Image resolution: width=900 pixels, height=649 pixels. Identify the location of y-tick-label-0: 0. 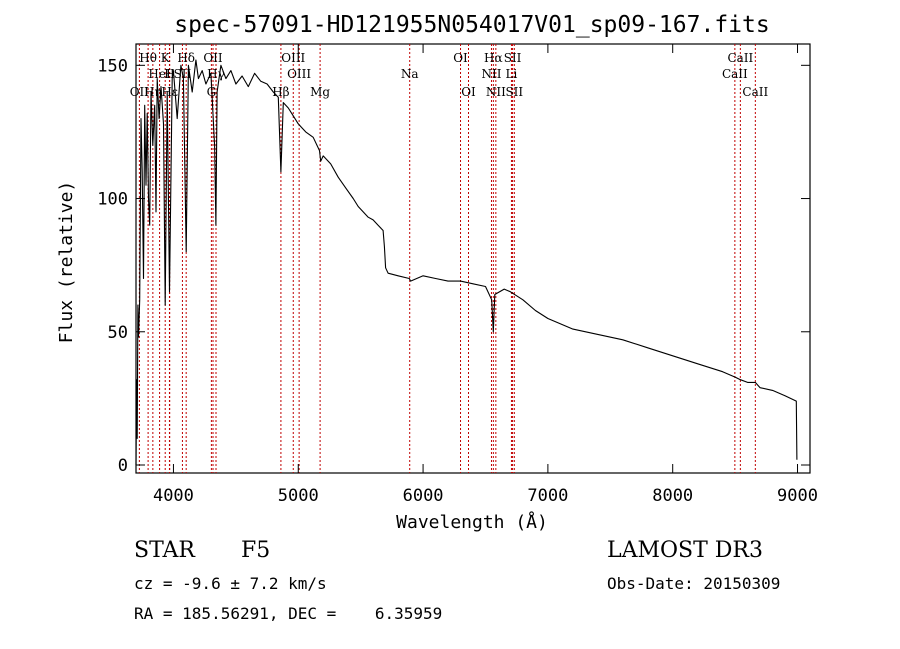
(123, 466).